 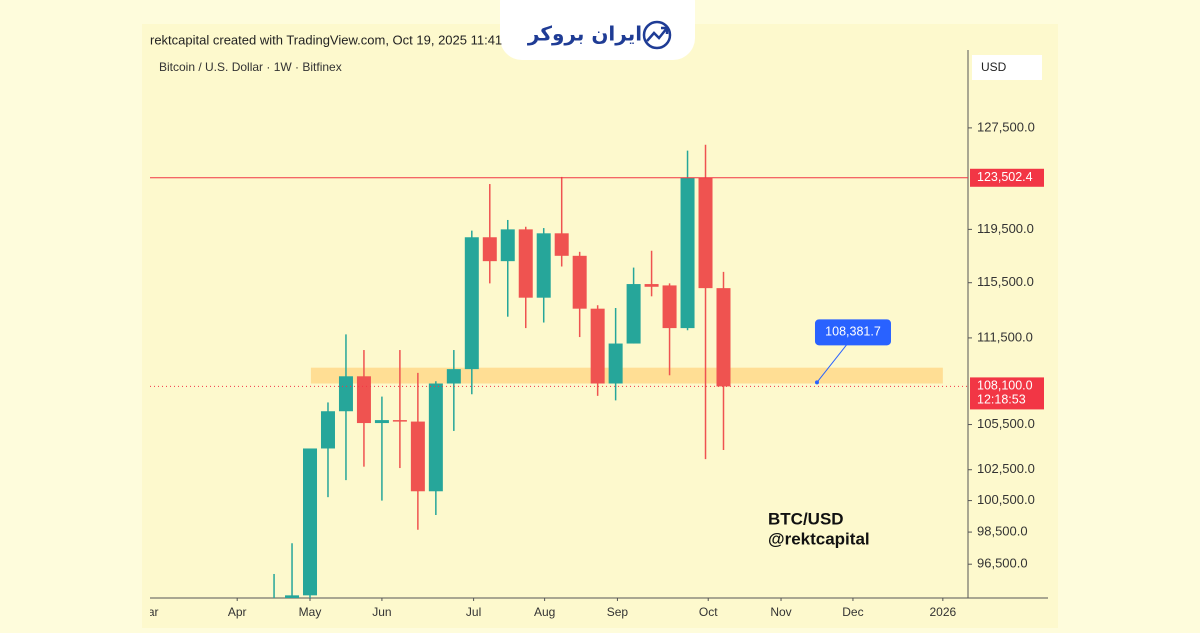 I want to click on logo-badge, so click(x=597, y=30).